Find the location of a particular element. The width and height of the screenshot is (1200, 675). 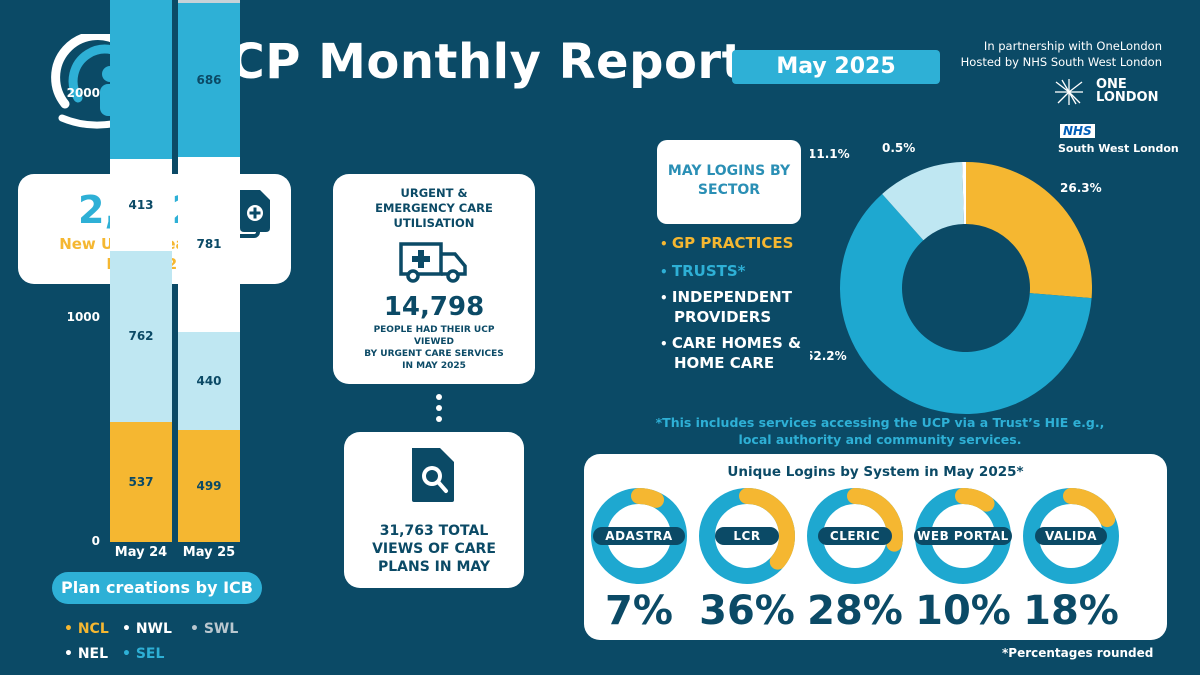

system-percentage: 36% is located at coordinates (747, 611).